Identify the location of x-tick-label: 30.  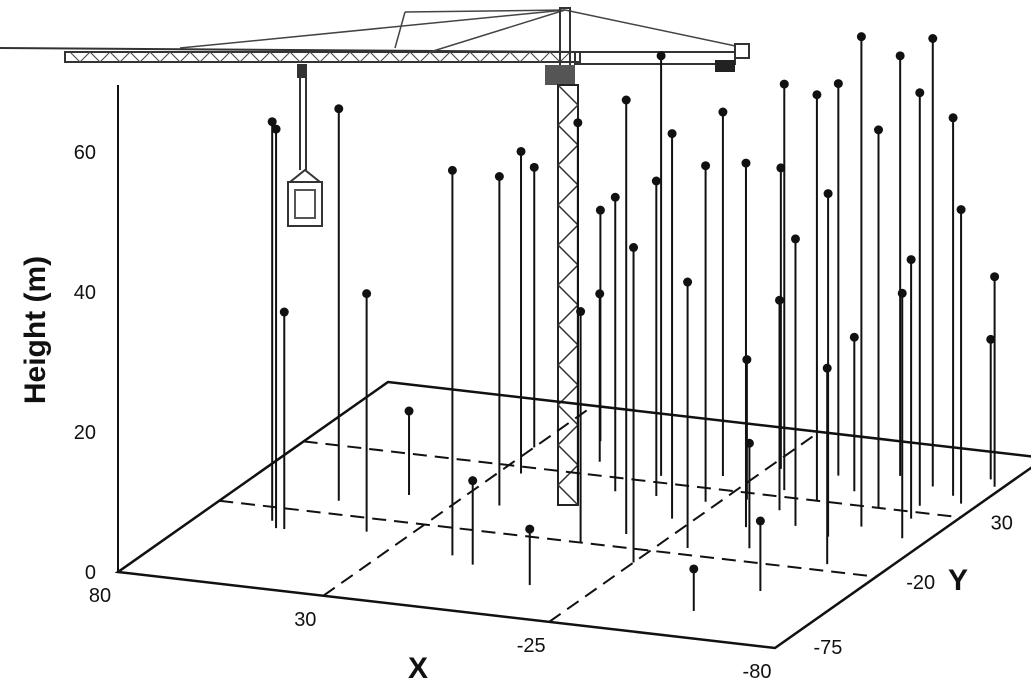
(305, 620).